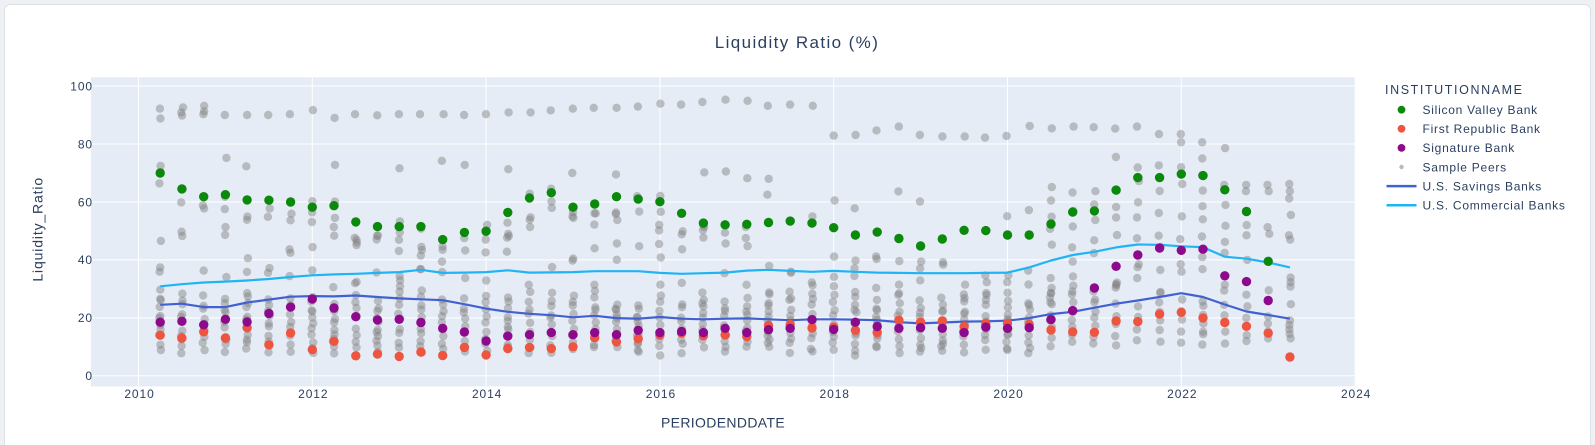  Describe the element at coordinates (89, 376) in the screenshot. I see `svg-text: 0` at that location.